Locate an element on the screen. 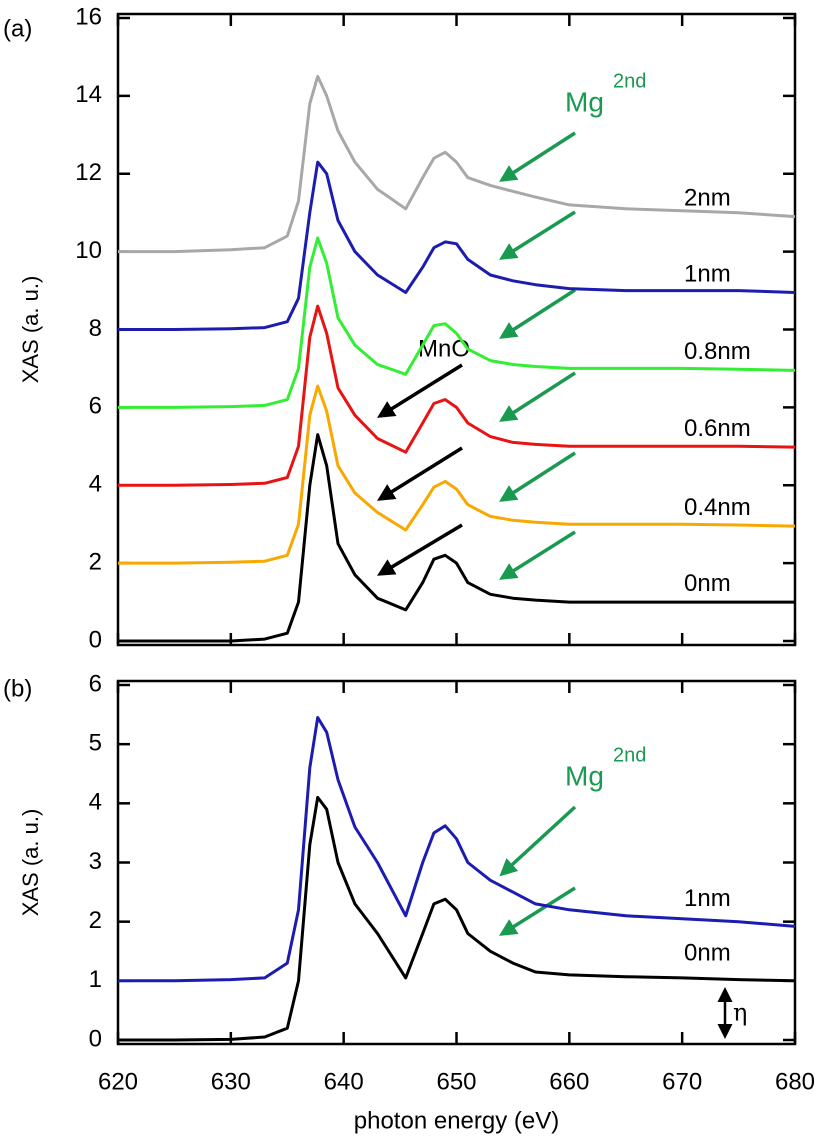  y-tick-label: 8 is located at coordinates (95, 328).